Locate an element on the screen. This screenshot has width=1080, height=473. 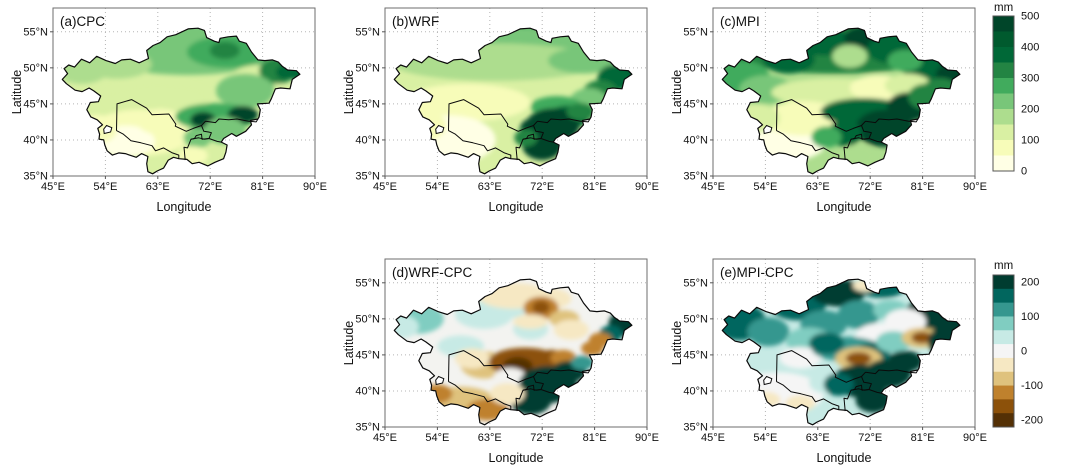
colorbar-units-label: mm is located at coordinates (1003, 8).